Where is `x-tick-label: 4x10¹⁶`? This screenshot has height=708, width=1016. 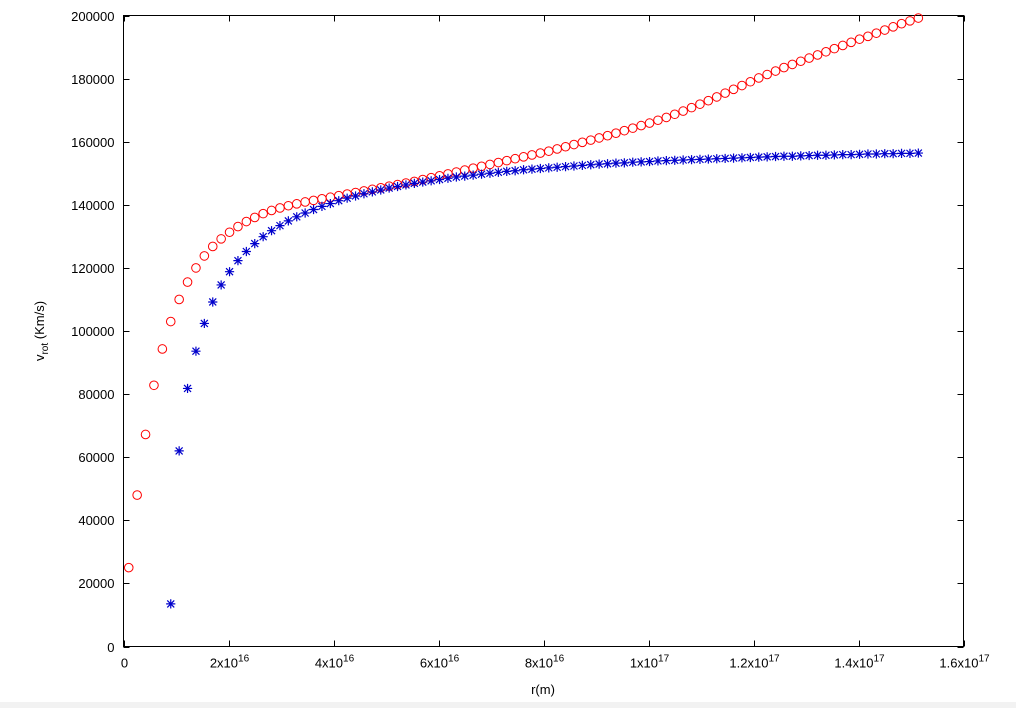 x-tick-label: 4x10¹⁶ is located at coordinates (335, 662).